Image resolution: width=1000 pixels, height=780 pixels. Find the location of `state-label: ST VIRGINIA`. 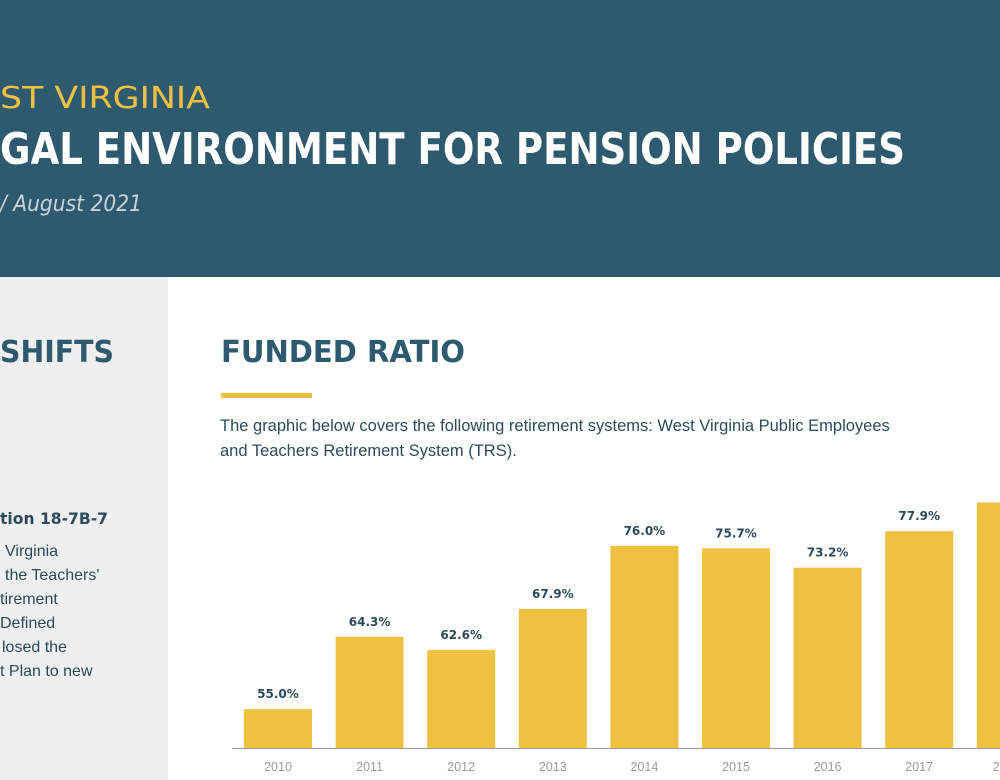

state-label: ST VIRGINIA is located at coordinates (105, 98).